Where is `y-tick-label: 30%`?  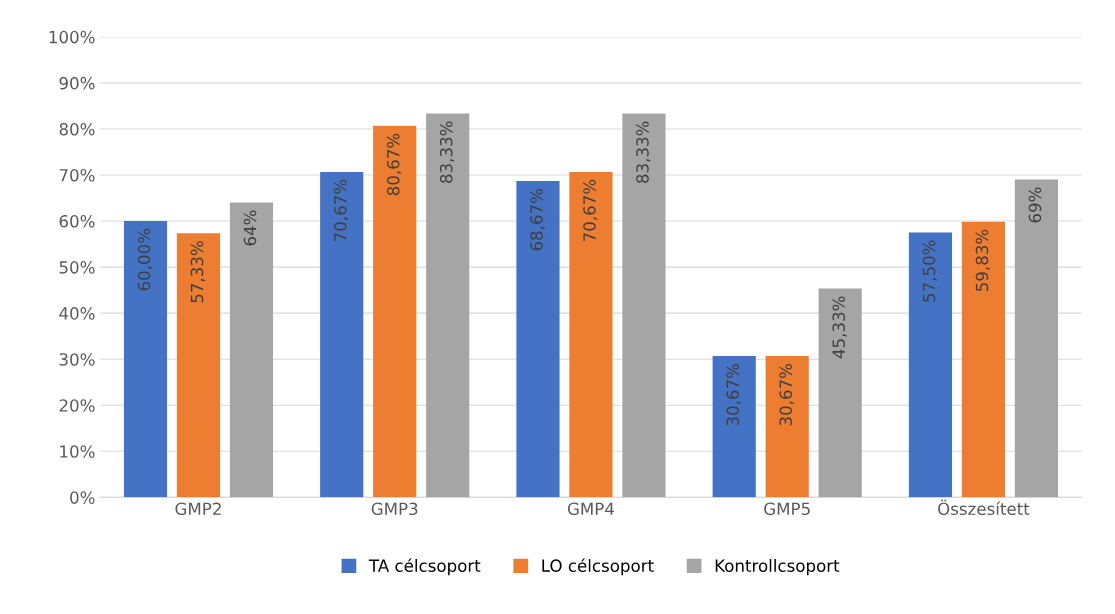
y-tick-label: 30% is located at coordinates (77, 359).